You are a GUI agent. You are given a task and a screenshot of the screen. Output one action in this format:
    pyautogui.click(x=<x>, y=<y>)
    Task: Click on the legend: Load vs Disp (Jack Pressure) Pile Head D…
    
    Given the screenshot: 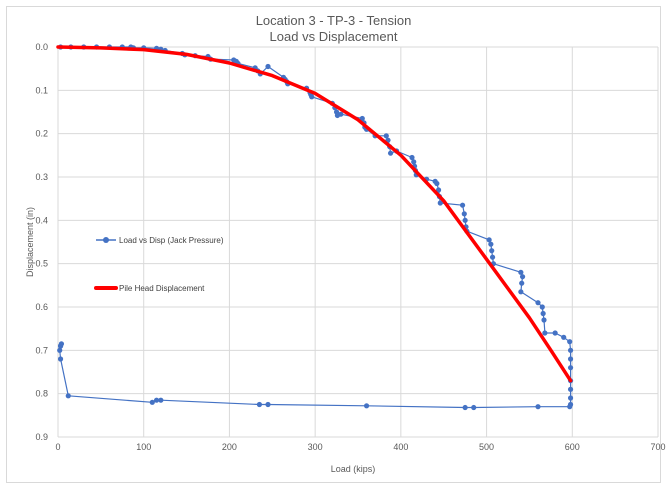 What is the action you would take?
    pyautogui.click(x=159, y=264)
    